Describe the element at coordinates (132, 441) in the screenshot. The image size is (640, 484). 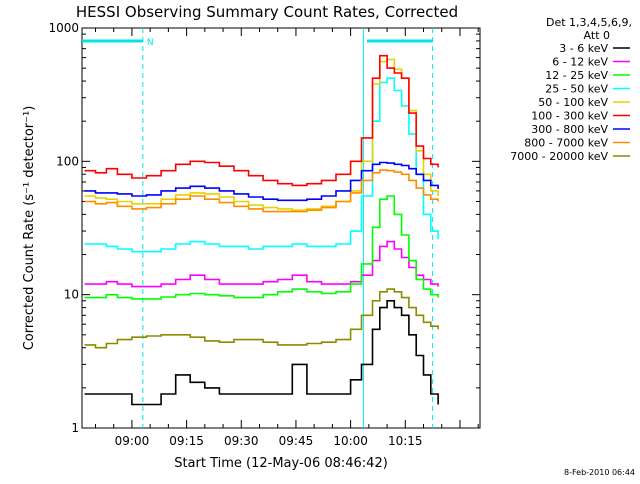
I see `x-tick-label: 09:00` at that location.